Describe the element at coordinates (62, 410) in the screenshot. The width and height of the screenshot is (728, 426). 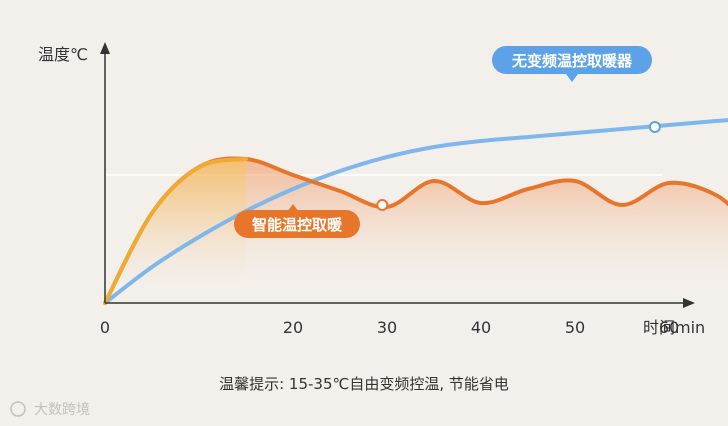
I see `watermark-text: 大数跨境` at that location.